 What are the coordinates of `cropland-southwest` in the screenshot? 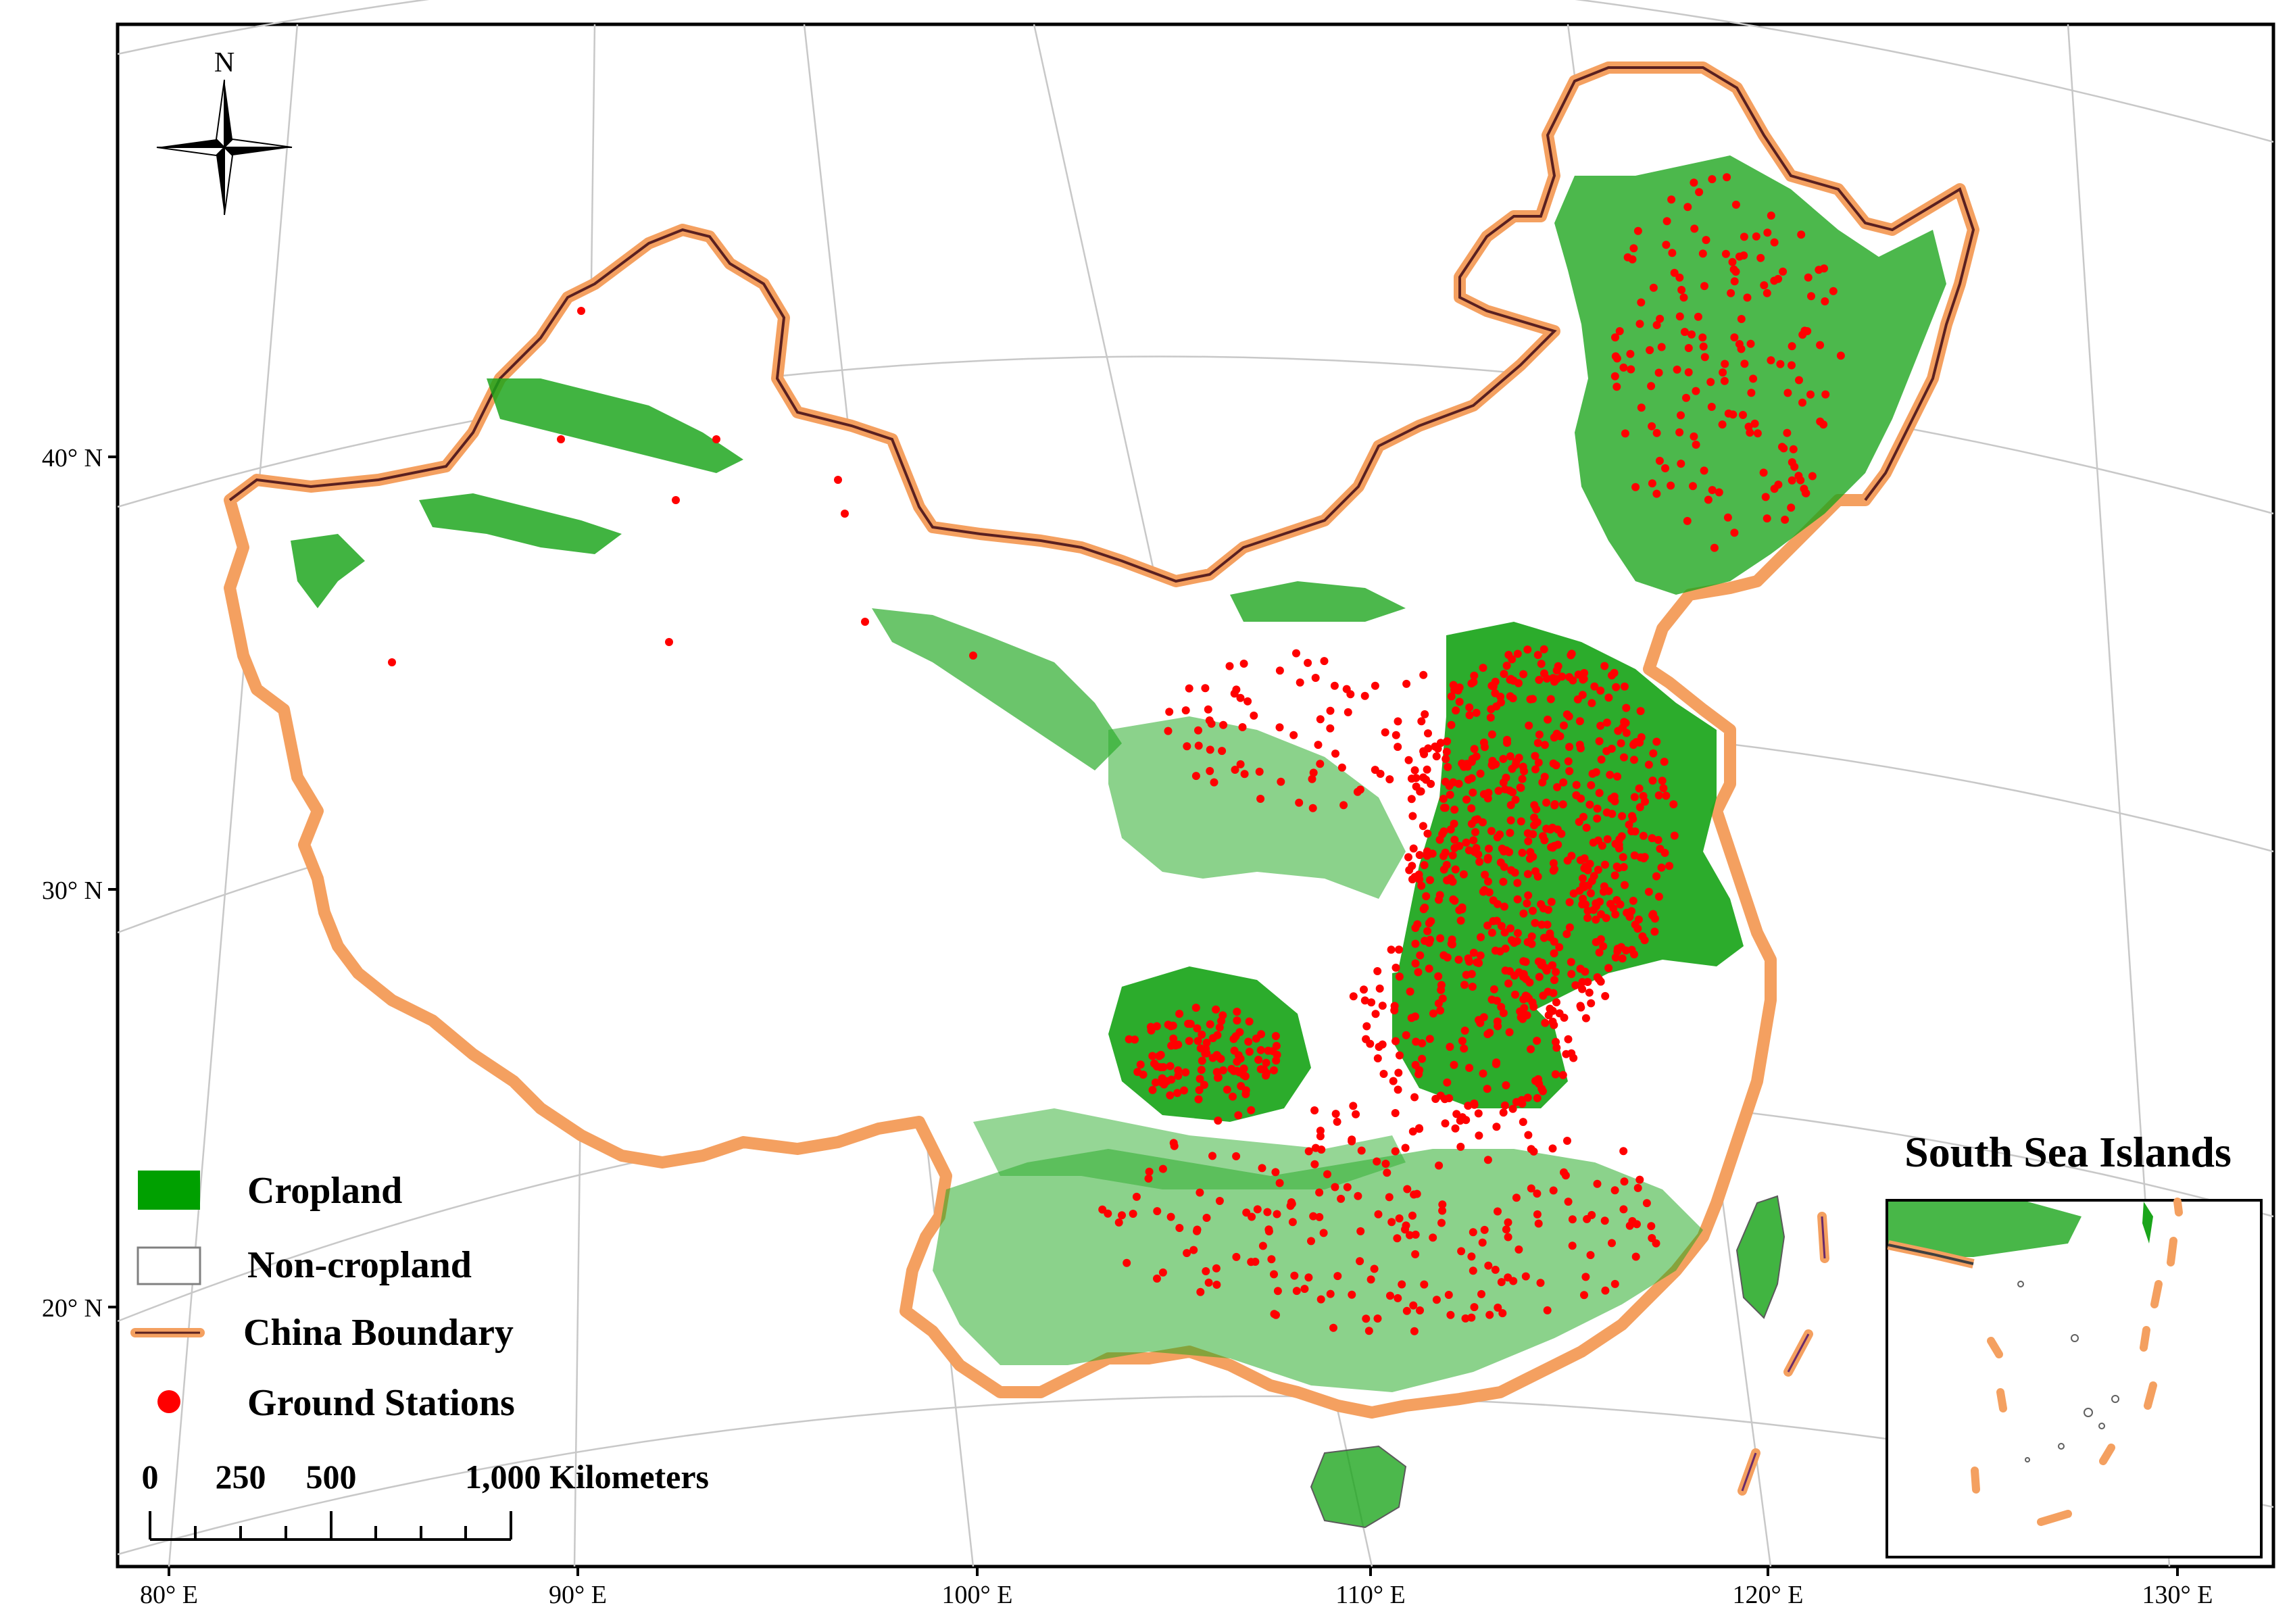 It's located at (1189, 1148).